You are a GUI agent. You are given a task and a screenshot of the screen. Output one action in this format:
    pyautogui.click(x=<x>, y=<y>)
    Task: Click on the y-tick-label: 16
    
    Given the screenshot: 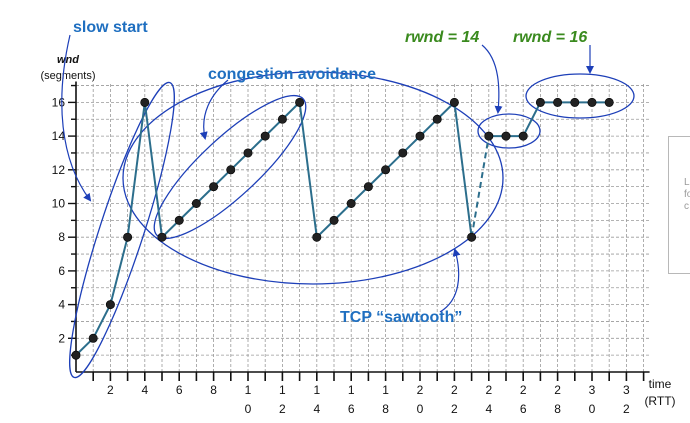 What is the action you would take?
    pyautogui.click(x=59, y=102)
    